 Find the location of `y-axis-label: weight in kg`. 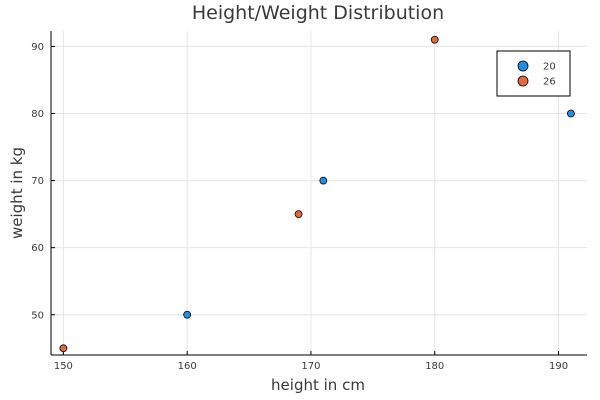

y-axis-label: weight in kg is located at coordinates (17, 193).